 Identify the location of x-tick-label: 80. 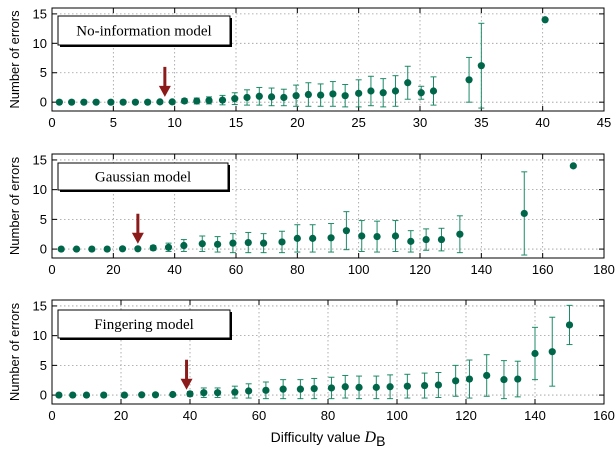
(328, 415).